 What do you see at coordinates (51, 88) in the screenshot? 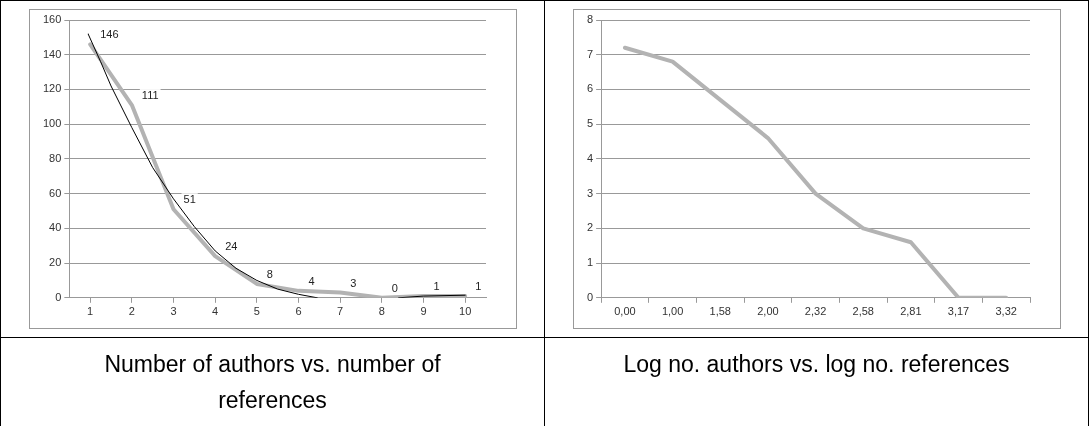
I see `y-tick-label: 120` at bounding box center [51, 88].